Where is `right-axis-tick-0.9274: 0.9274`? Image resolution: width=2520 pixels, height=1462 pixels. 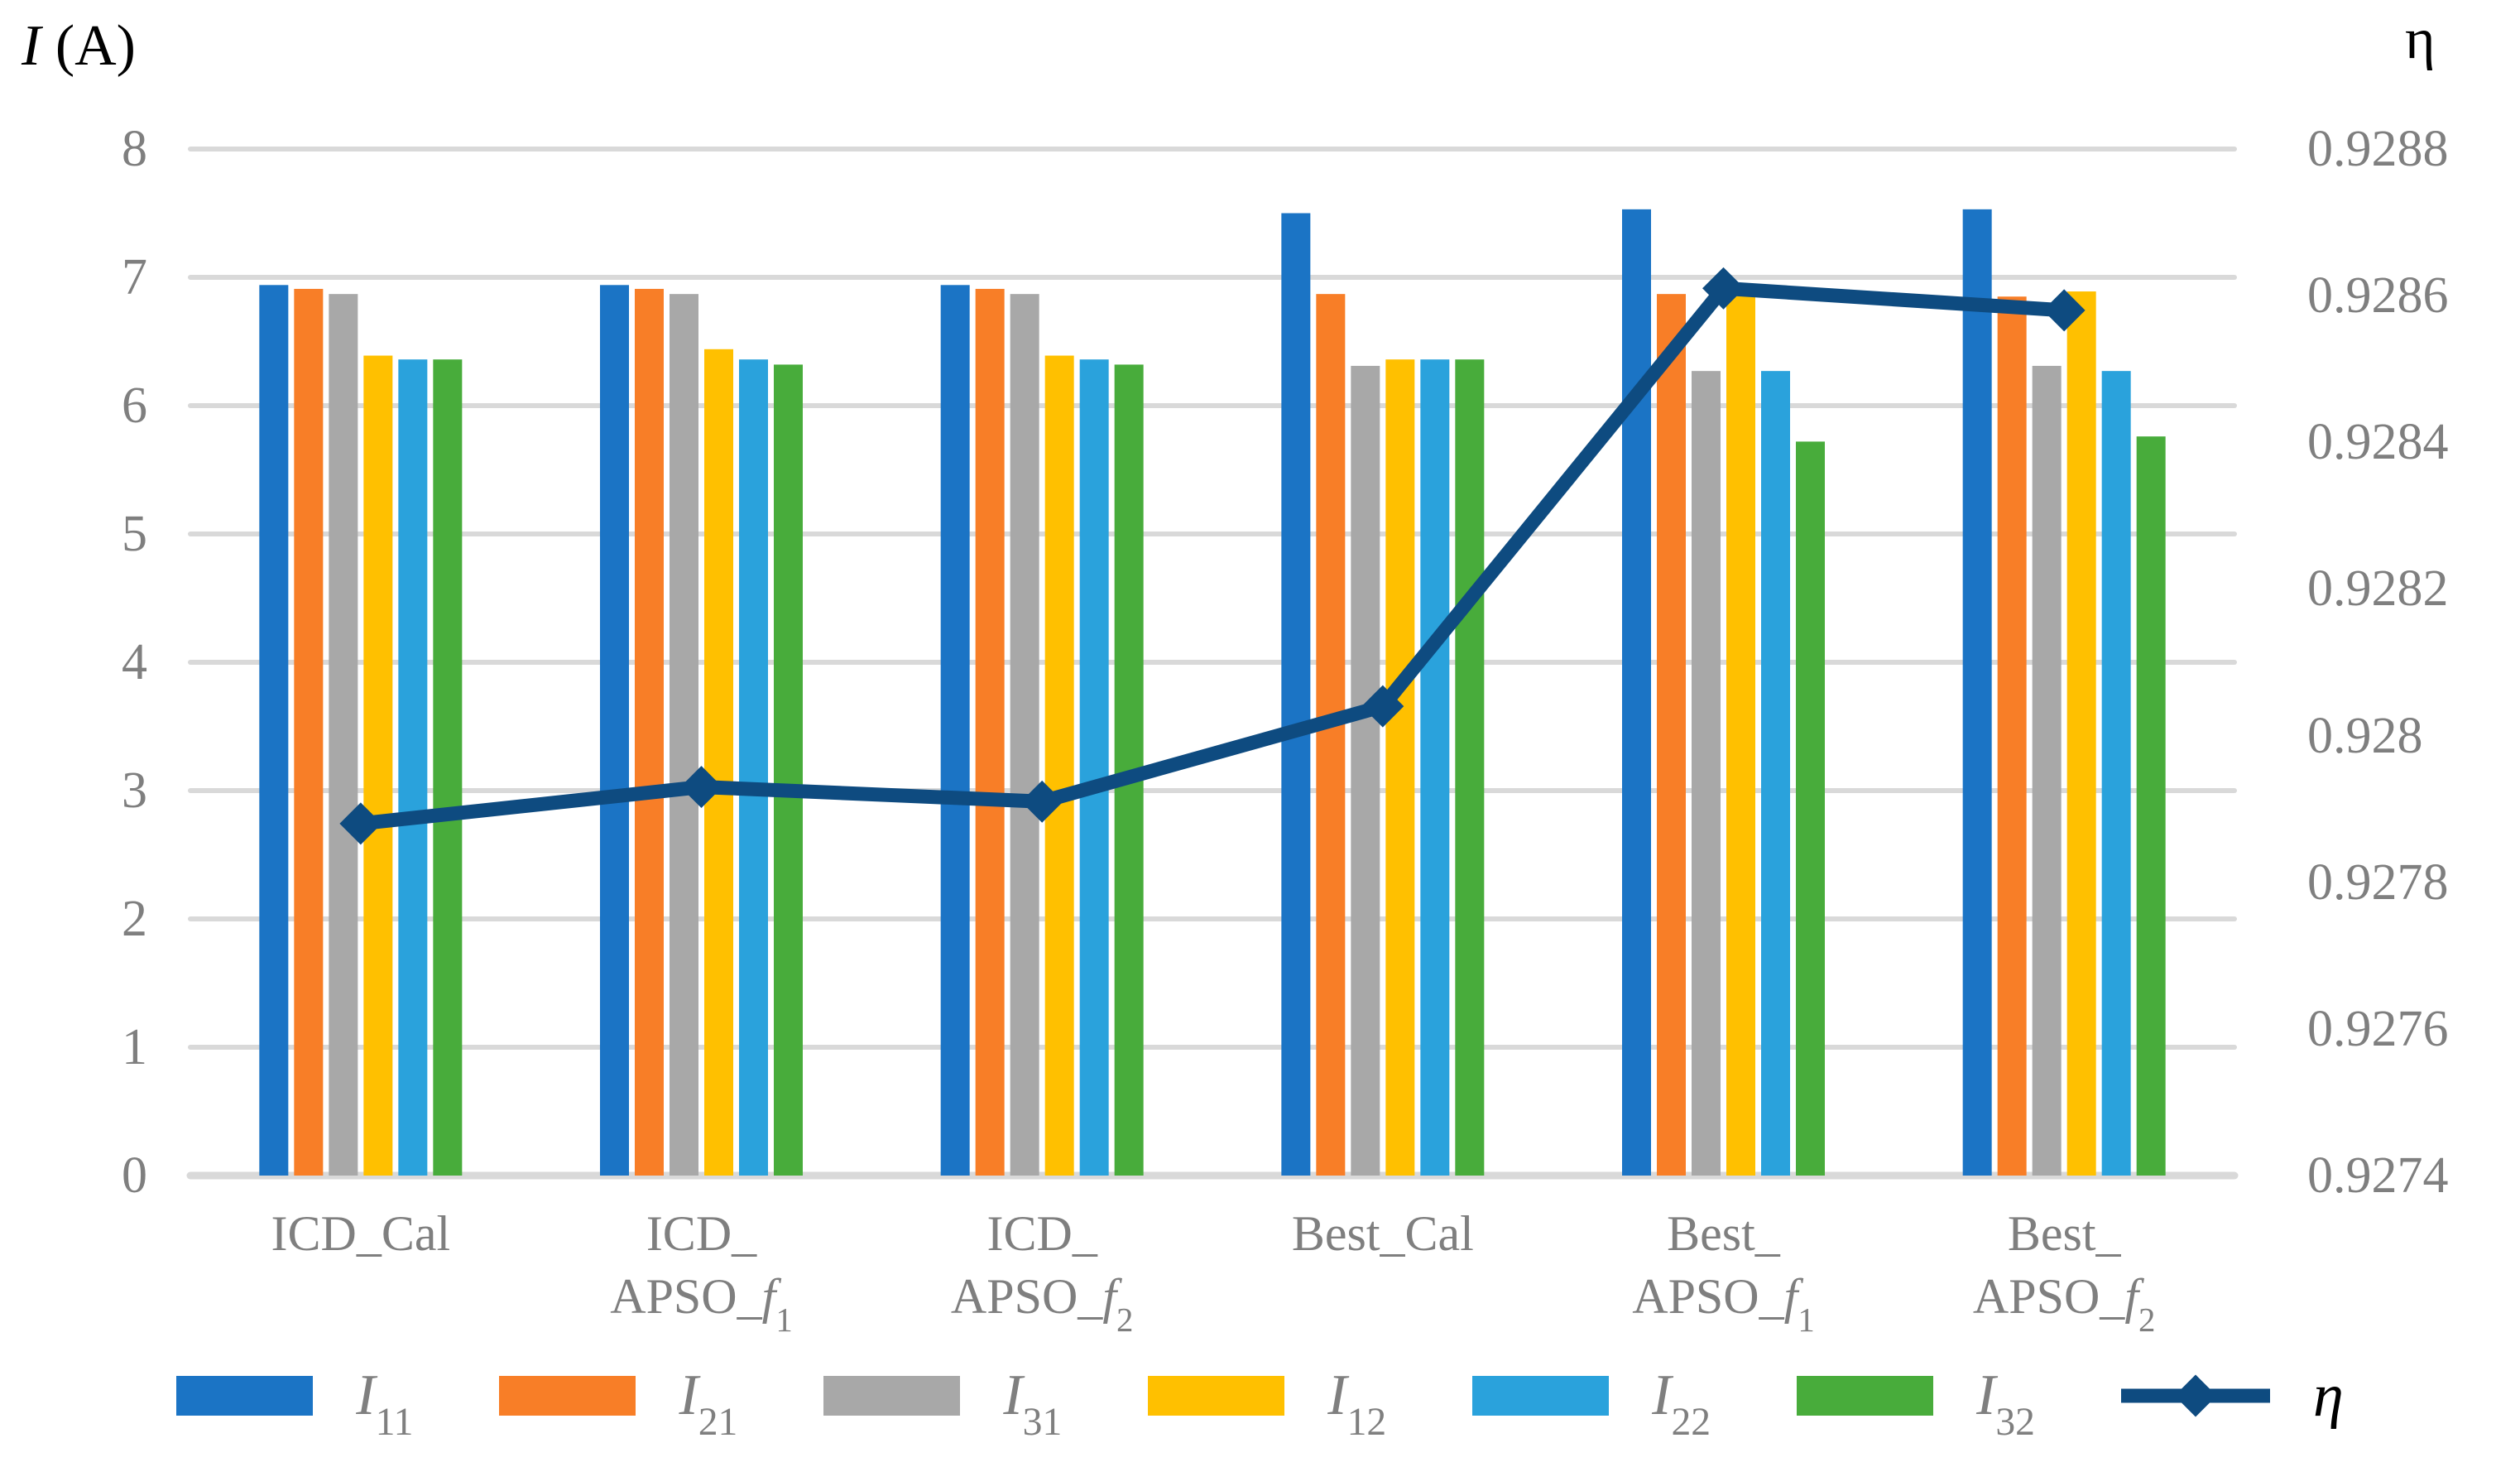 right-axis-tick-0.9274: 0.9274 is located at coordinates (2378, 1176).